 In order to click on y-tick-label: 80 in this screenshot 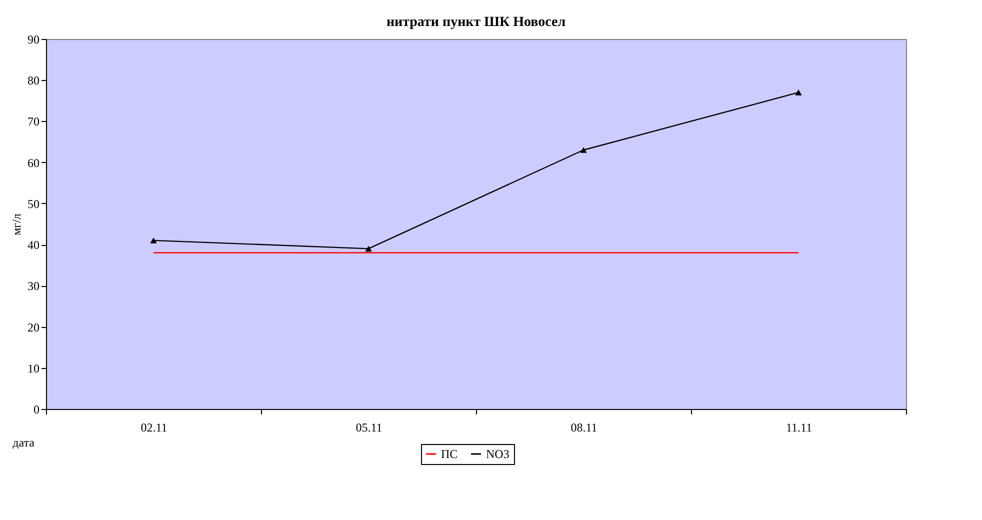, I will do `click(34, 81)`.